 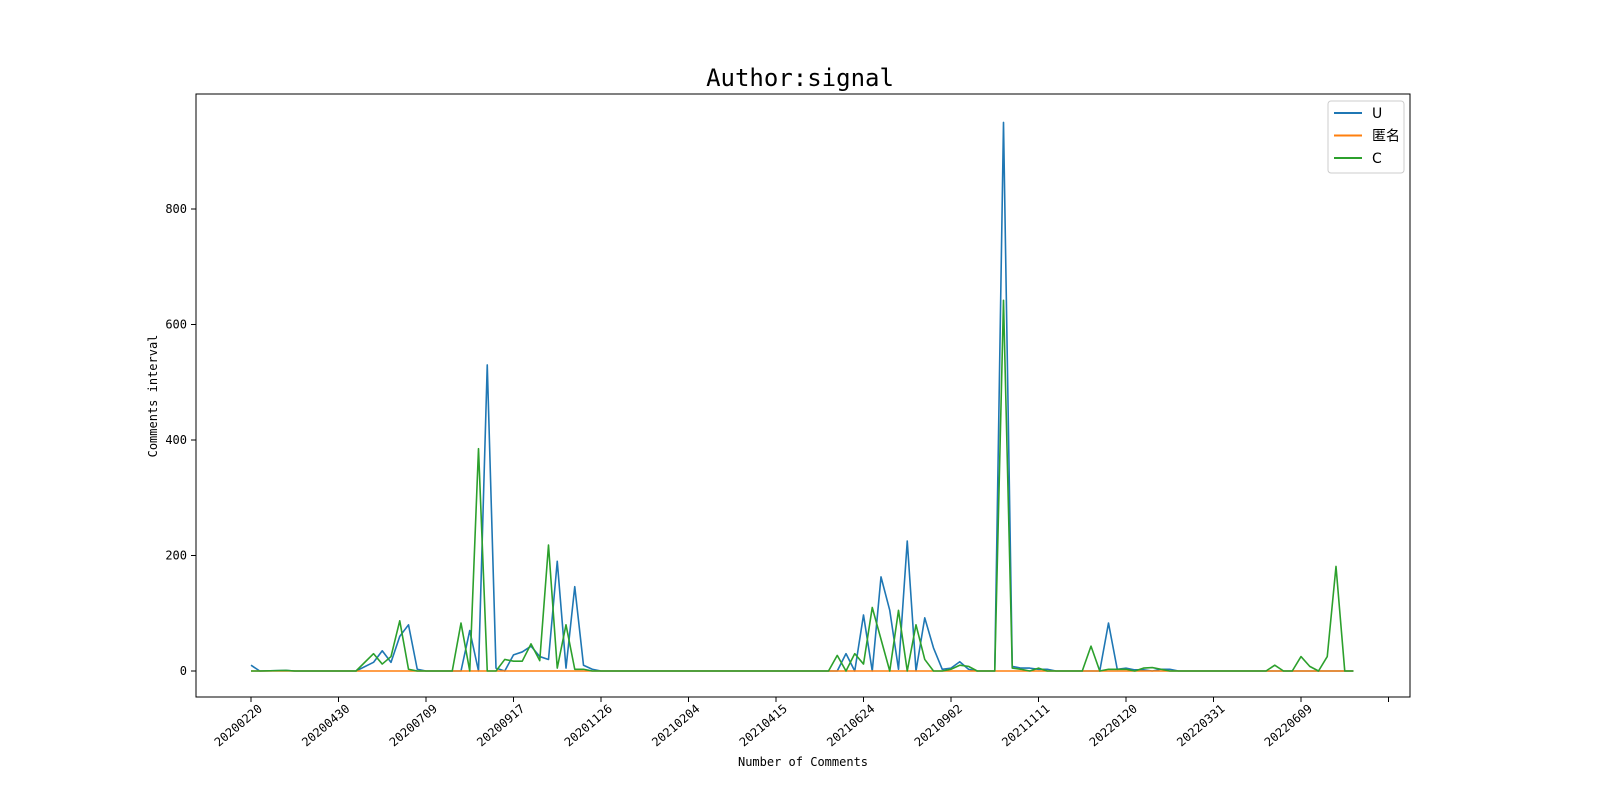 I want to click on y-tick-label-1: 200, so click(x=176, y=556).